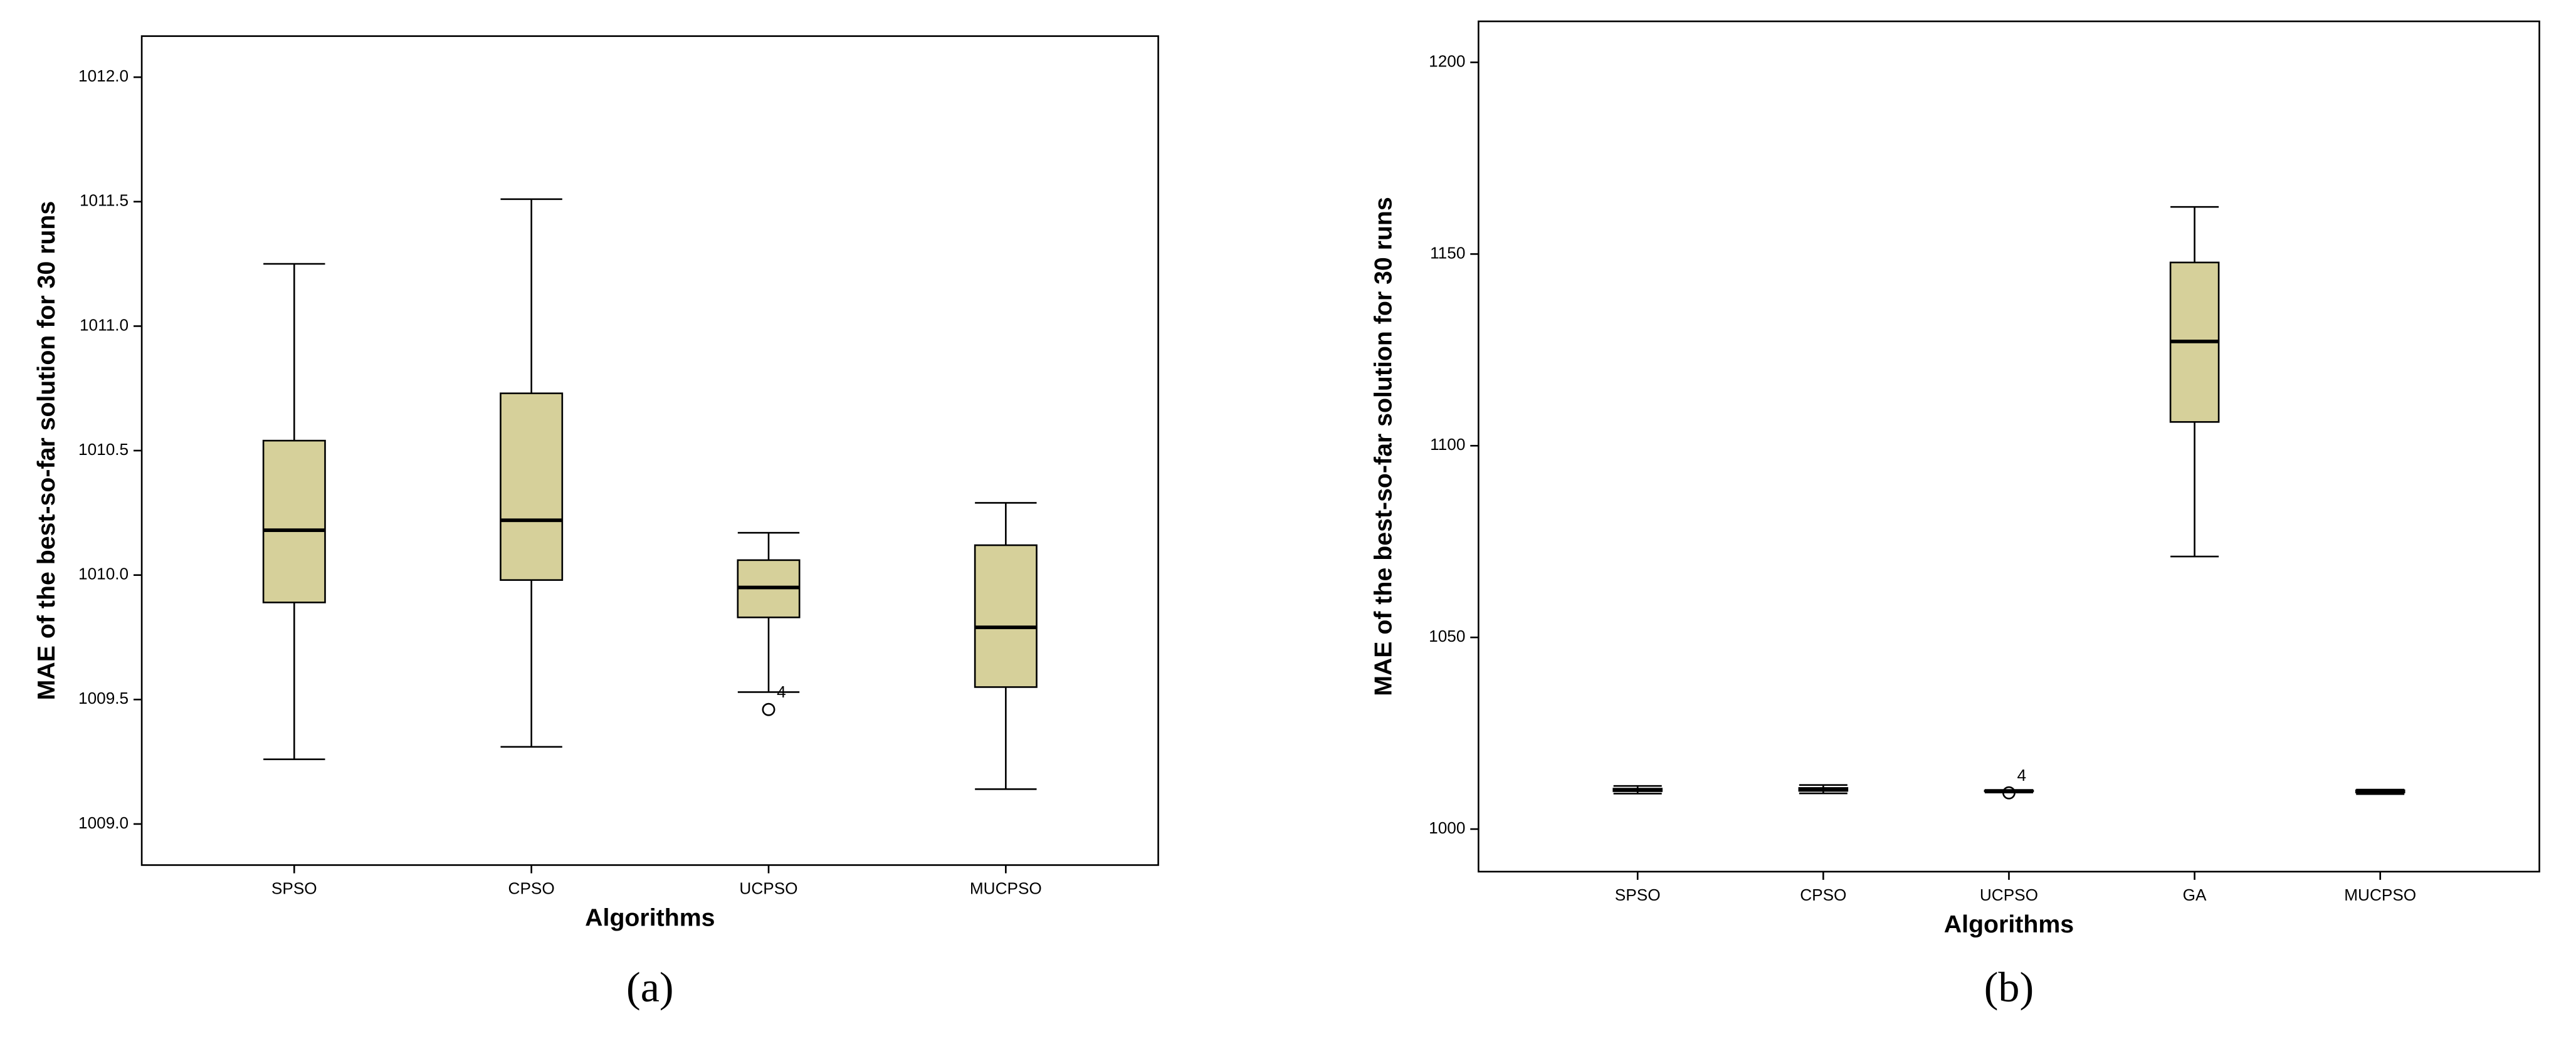  What do you see at coordinates (104, 449) in the screenshot?
I see `y-tick-label: 1010.5` at bounding box center [104, 449].